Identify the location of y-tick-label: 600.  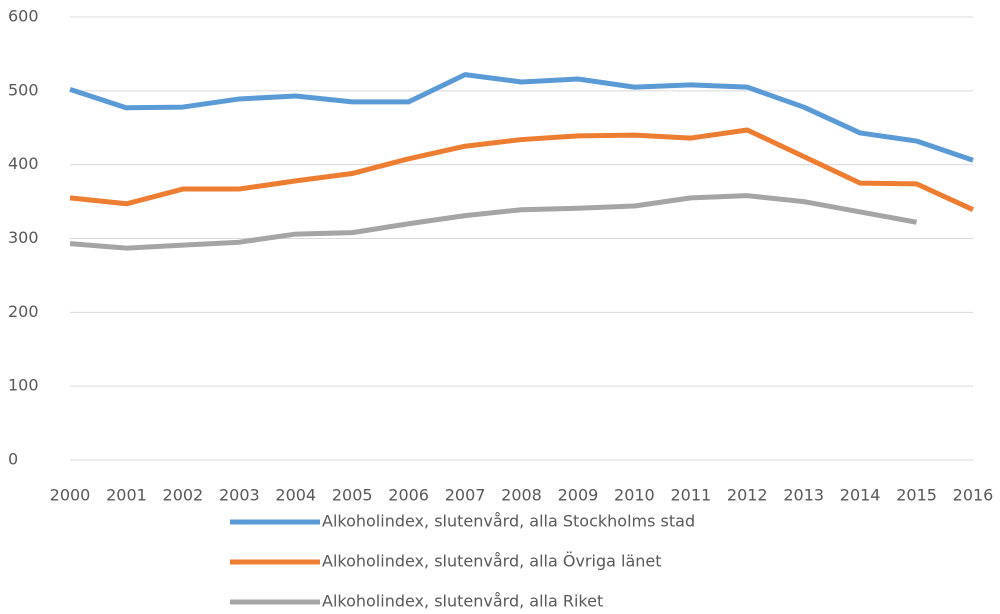
(23, 16).